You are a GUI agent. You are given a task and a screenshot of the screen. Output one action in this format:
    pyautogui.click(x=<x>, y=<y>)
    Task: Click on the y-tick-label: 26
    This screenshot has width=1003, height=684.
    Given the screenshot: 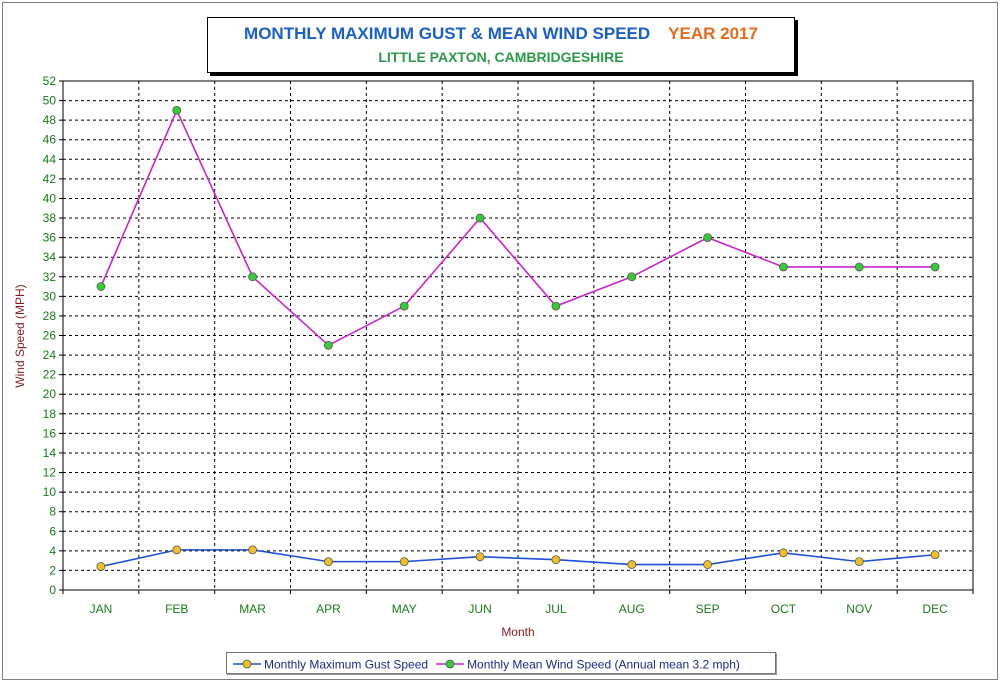 What is the action you would take?
    pyautogui.click(x=50, y=336)
    